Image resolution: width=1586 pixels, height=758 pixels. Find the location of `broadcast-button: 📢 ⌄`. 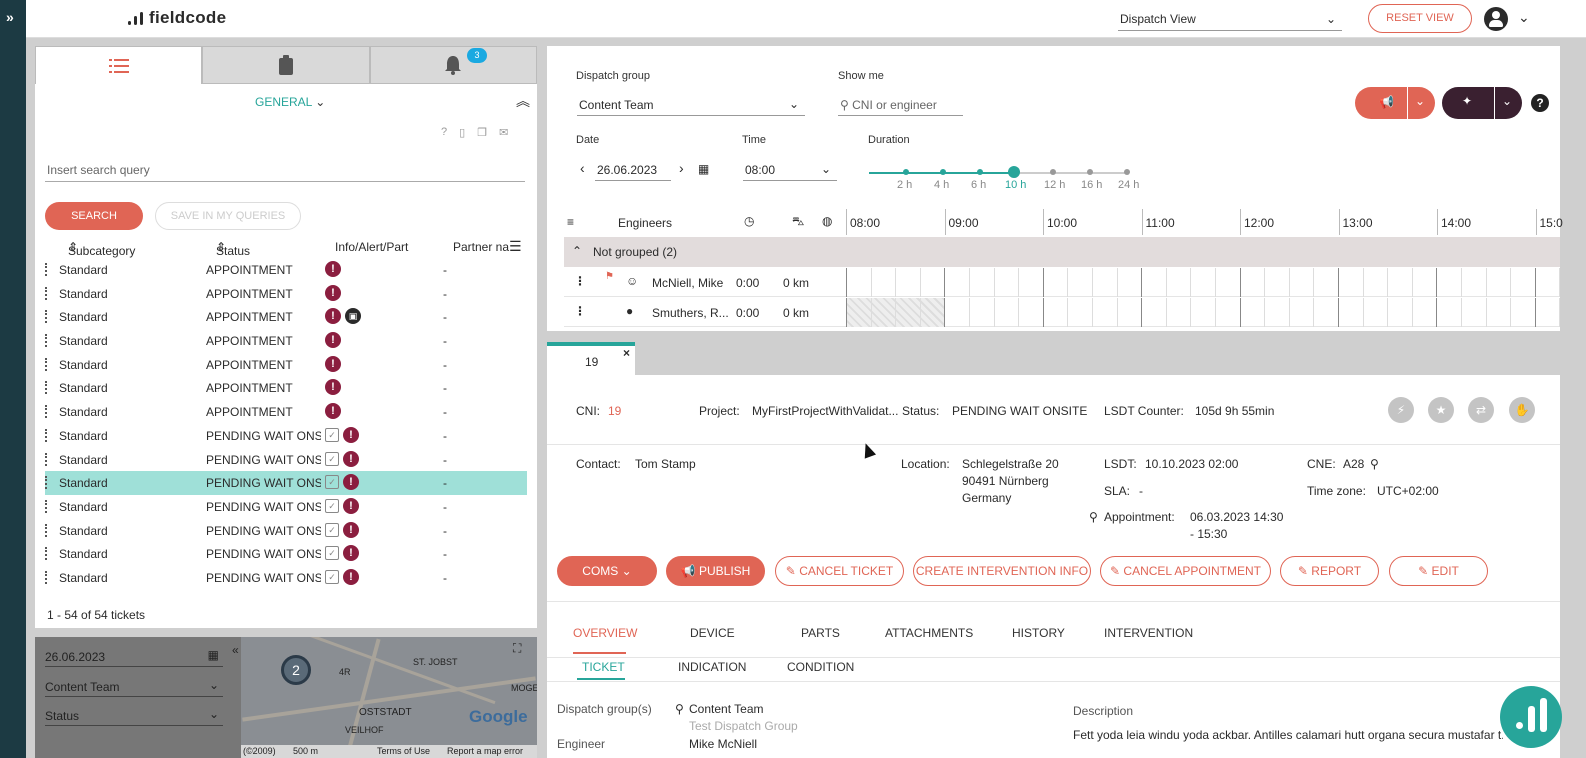

broadcast-button: 📢 ⌄ is located at coordinates (1395, 103).